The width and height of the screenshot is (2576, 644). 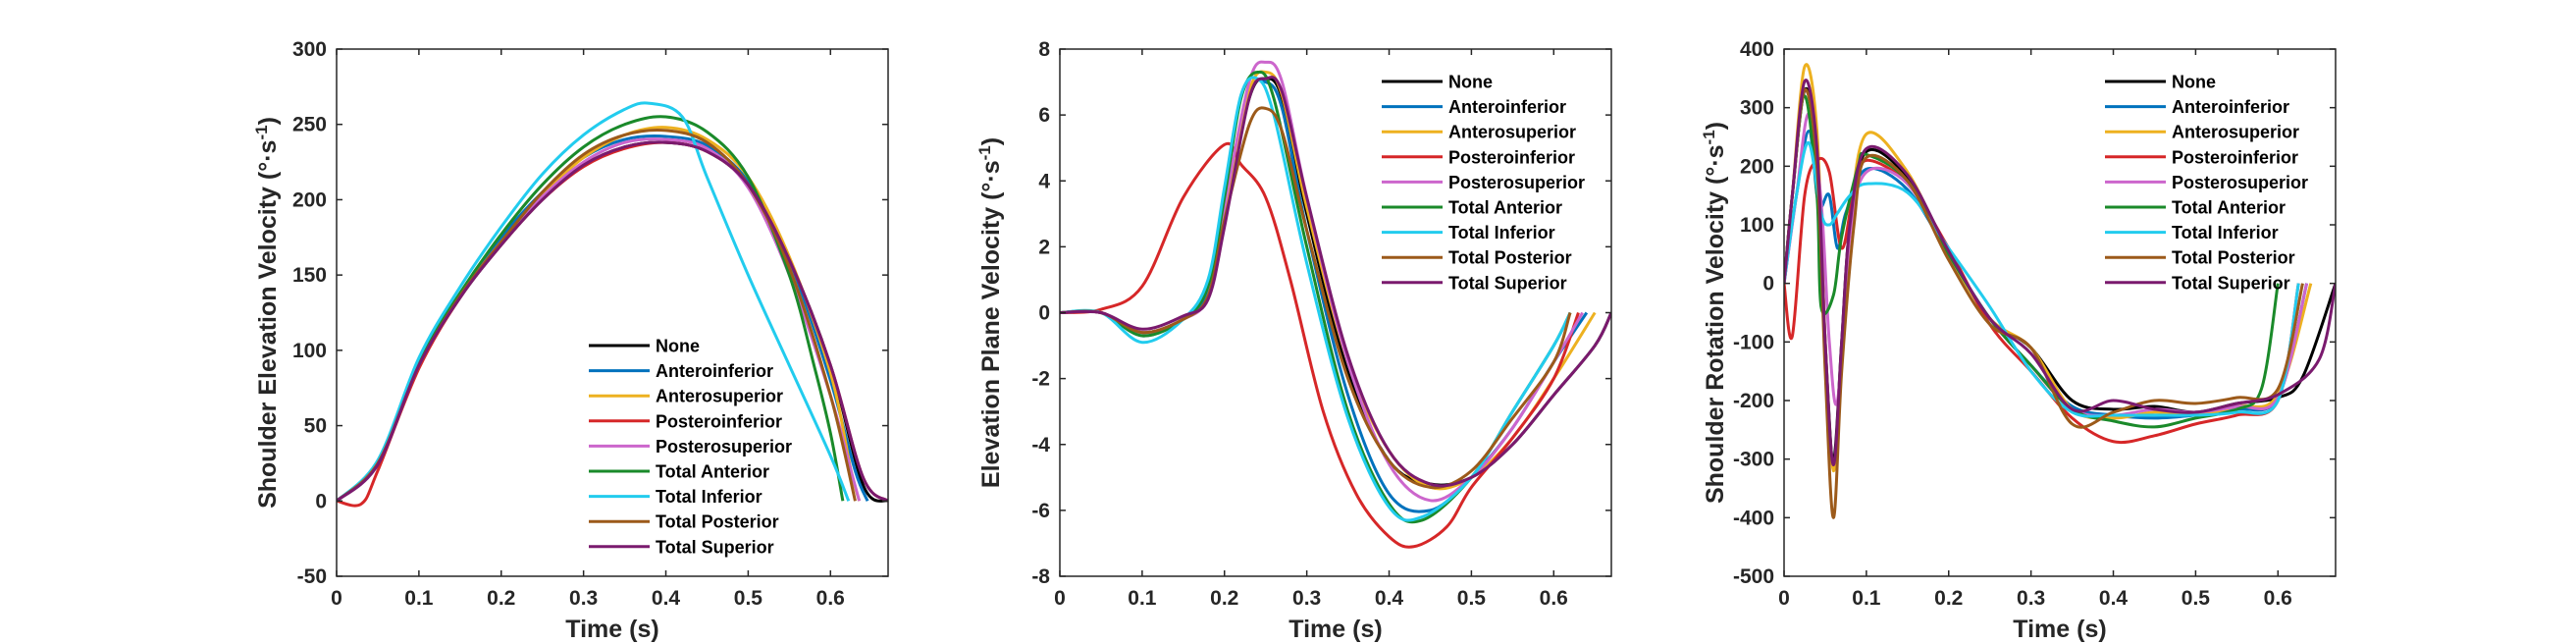 What do you see at coordinates (1044, 49) in the screenshot?
I see `y-tick-label: 8` at bounding box center [1044, 49].